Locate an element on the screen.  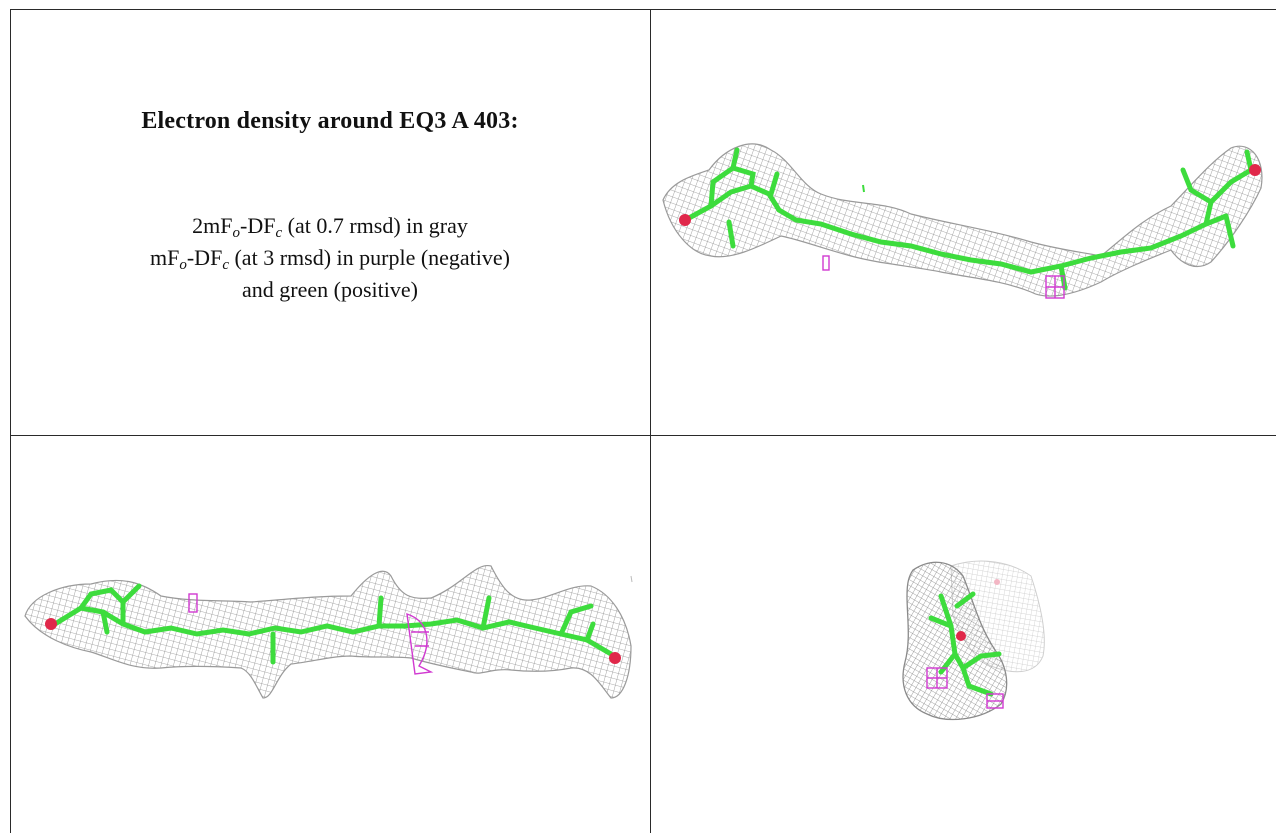
caption-line2-sub-c: c is located at coordinates (225, 265).